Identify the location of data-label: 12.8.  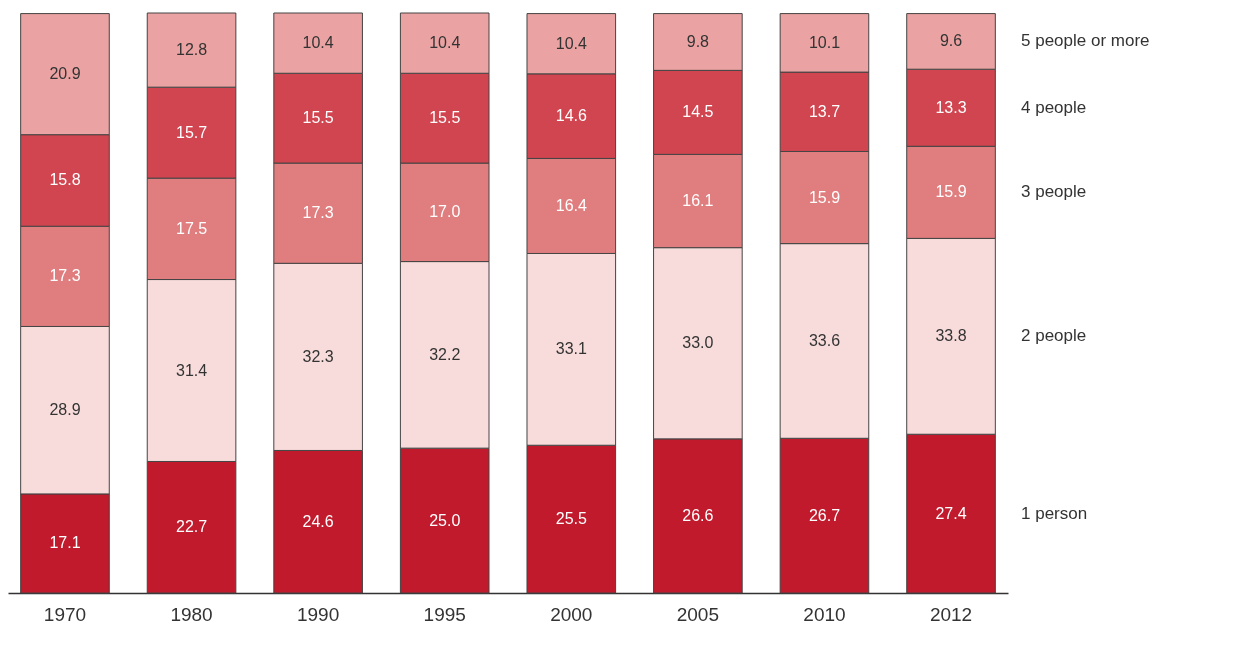
(191, 50).